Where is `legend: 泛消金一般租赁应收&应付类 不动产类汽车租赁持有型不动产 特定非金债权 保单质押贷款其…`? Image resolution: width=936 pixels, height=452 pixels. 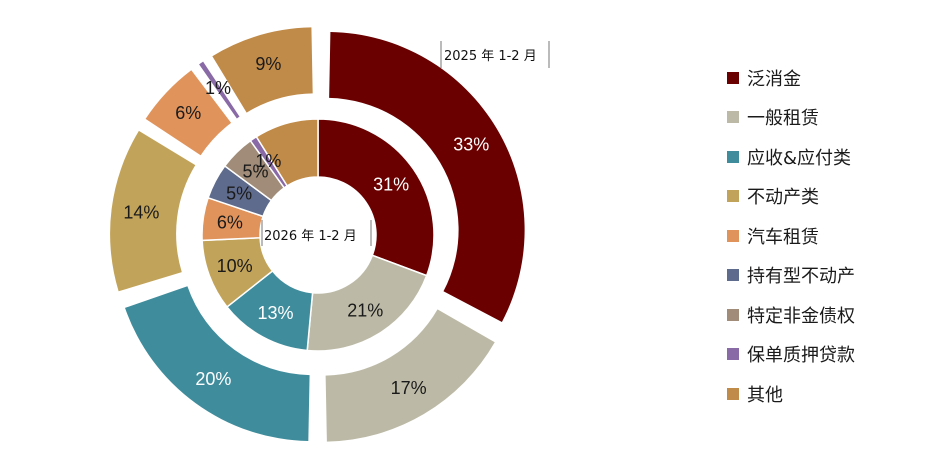
legend: 泛消金一般租赁应收&应付类 不动产类汽车租赁持有型不动产 特定非金债权 保单质押贷款其… is located at coordinates (791, 236).